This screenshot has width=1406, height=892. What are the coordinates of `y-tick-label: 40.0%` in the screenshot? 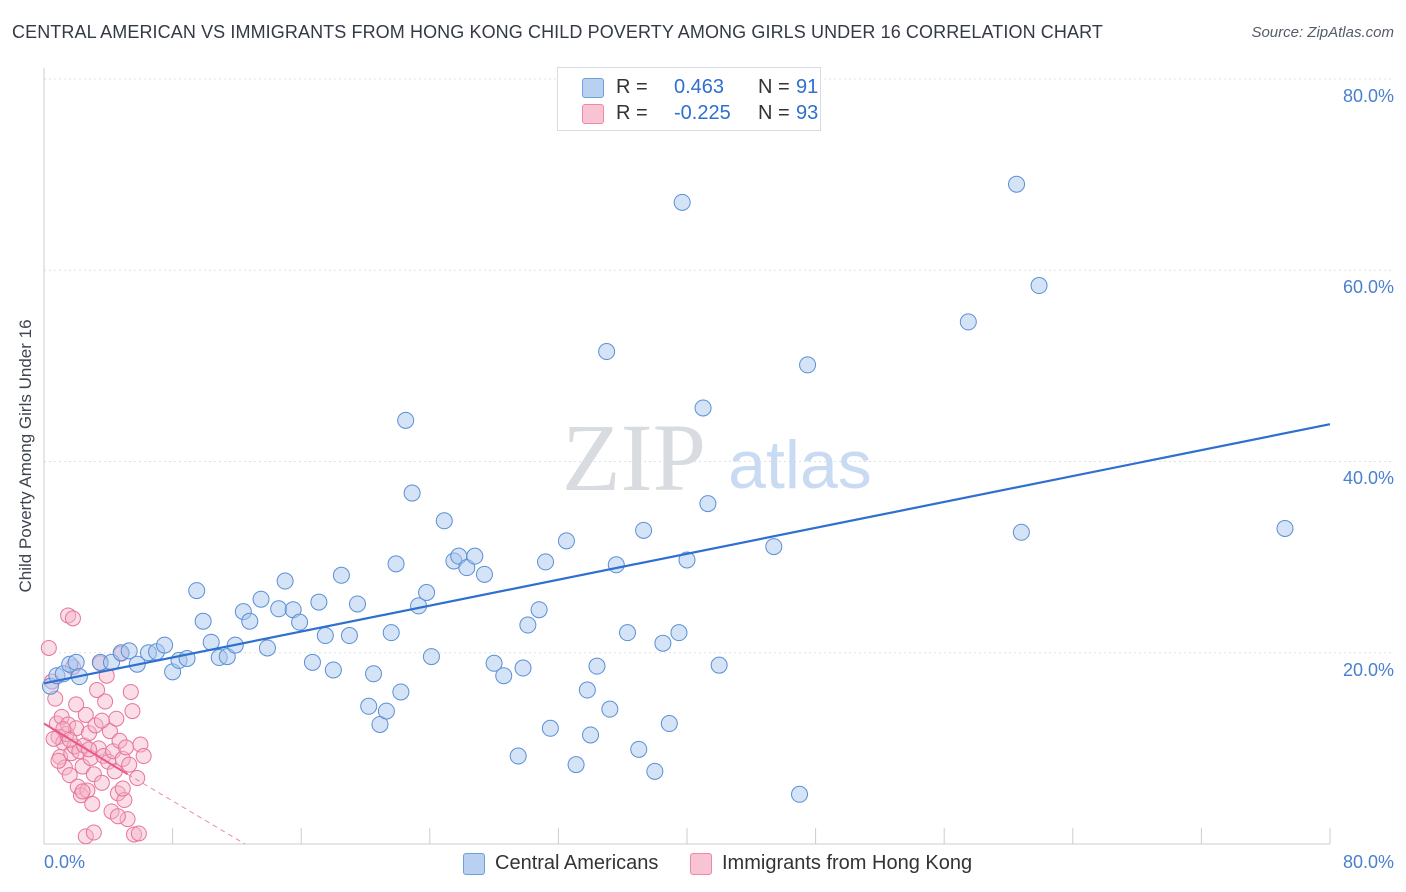 It's located at (1368, 478).